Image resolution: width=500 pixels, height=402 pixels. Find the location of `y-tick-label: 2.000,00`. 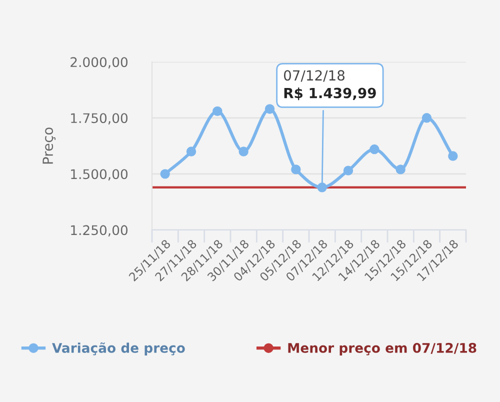

y-tick-label: 2.000,00 is located at coordinates (99, 62).